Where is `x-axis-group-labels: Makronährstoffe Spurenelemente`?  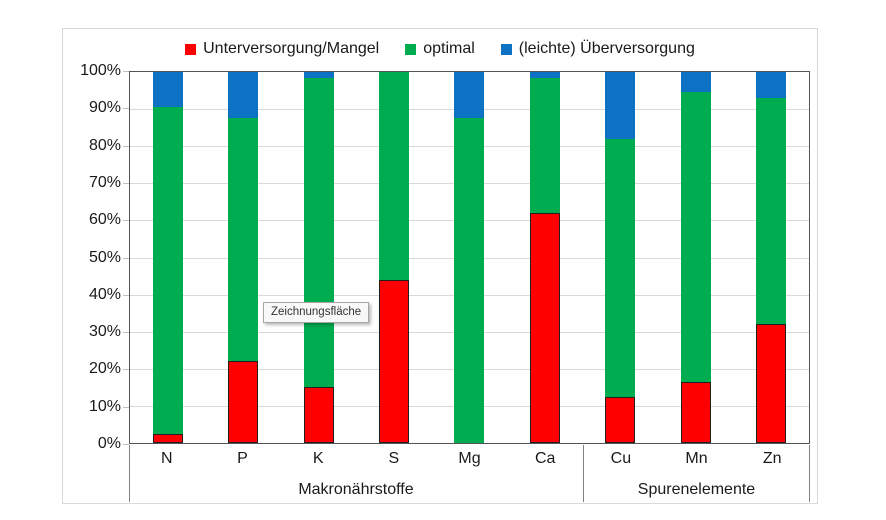
x-axis-group-labels: Makronährstoffe Spurenelemente is located at coordinates (469, 490).